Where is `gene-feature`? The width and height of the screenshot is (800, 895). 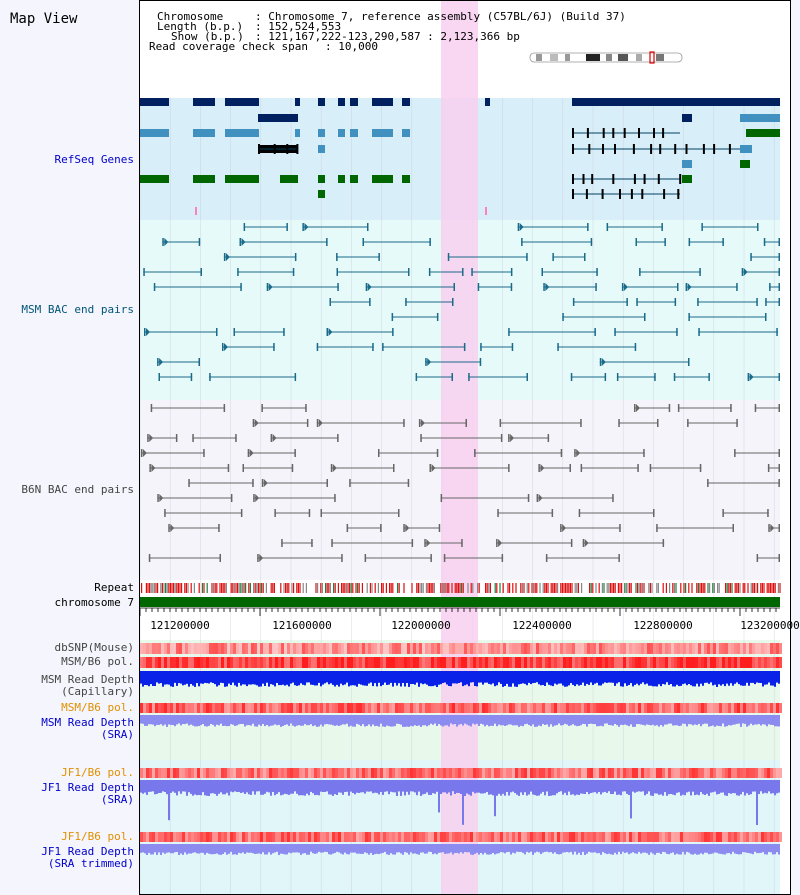 gene-feature is located at coordinates (321, 194).